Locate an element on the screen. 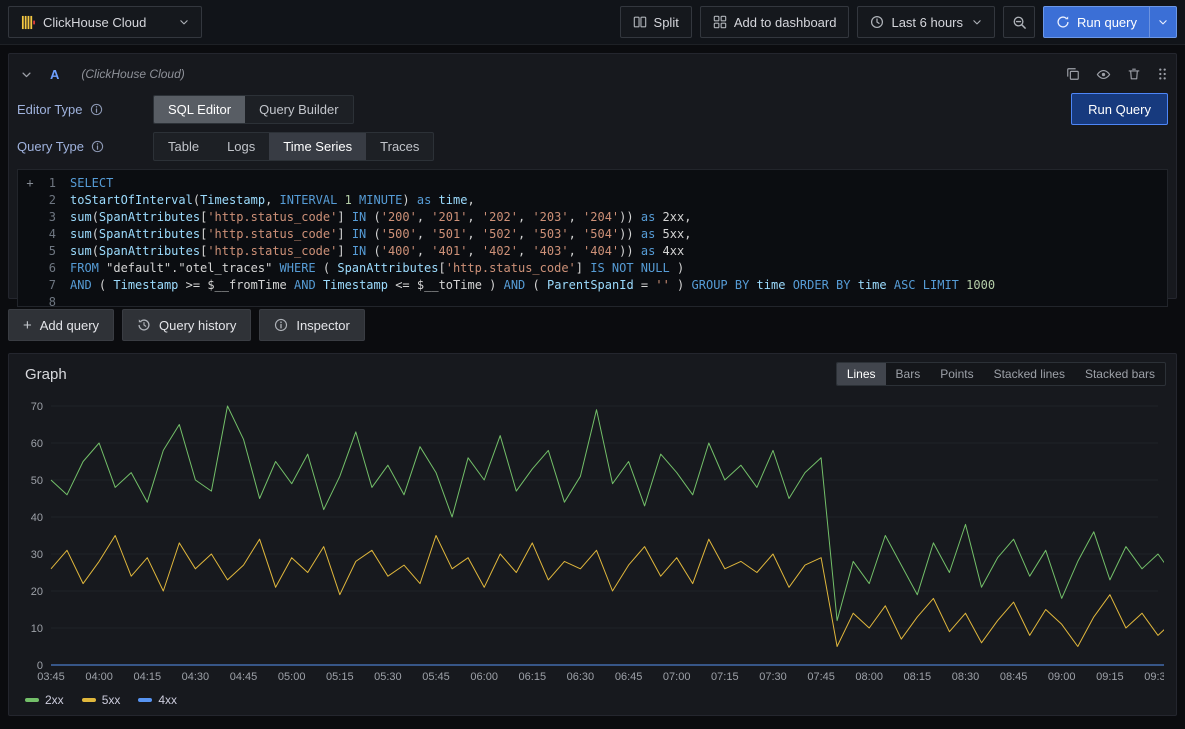 Image resolution: width=1185 pixels, height=729 pixels. x-tick-label: 05:15 is located at coordinates (340, 677).